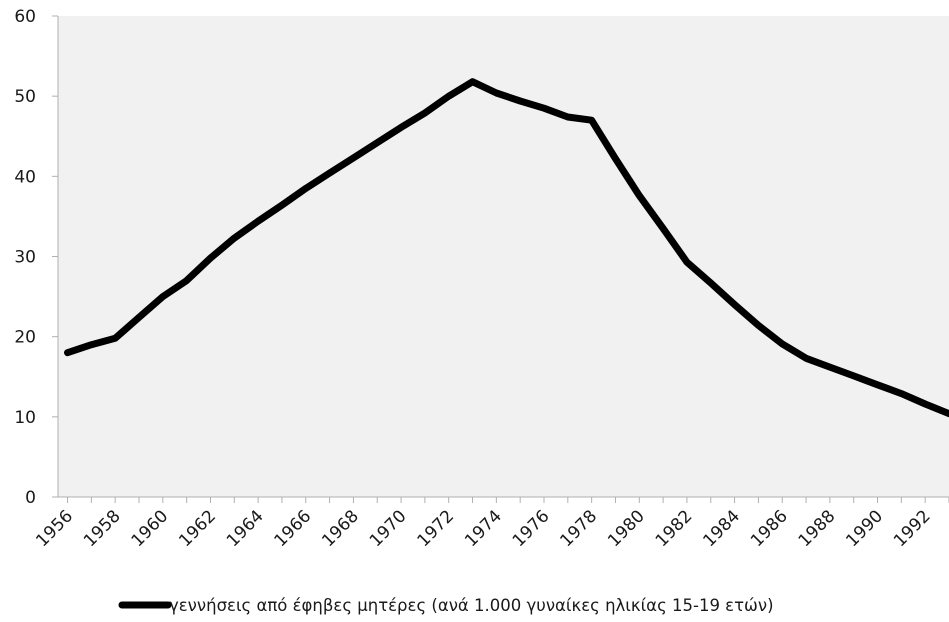 Image resolution: width=949 pixels, height=622 pixels. Describe the element at coordinates (483, 528) in the screenshot. I see `x-tick-label: 1974` at that location.